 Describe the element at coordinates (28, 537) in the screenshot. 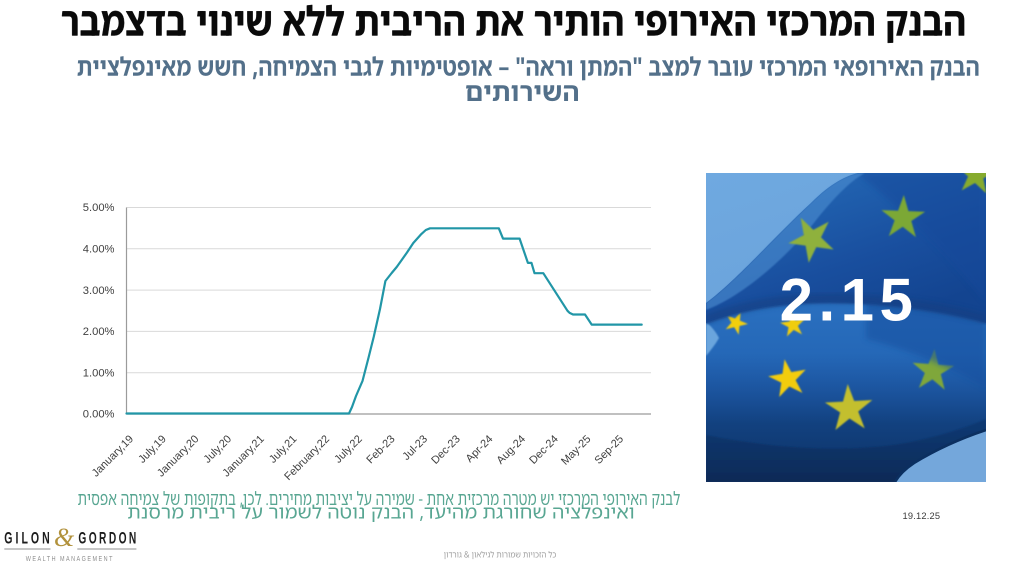

I see `svg-text: GILON` at that location.